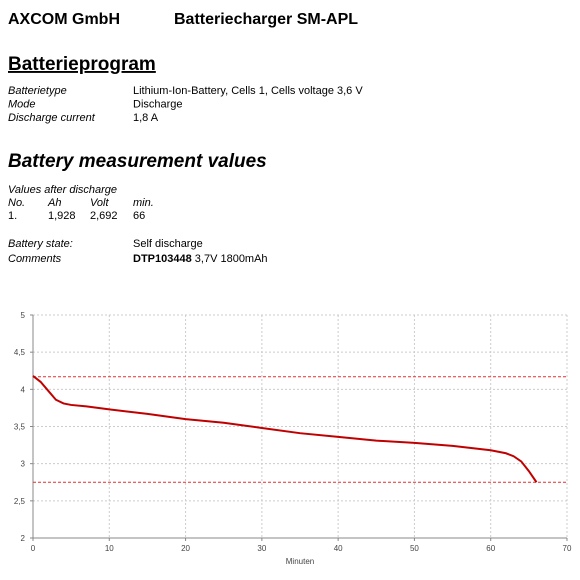 This screenshot has width=580, height=580. Describe the element at coordinates (62, 190) in the screenshot. I see `subtitle: Values after discharge` at that location.